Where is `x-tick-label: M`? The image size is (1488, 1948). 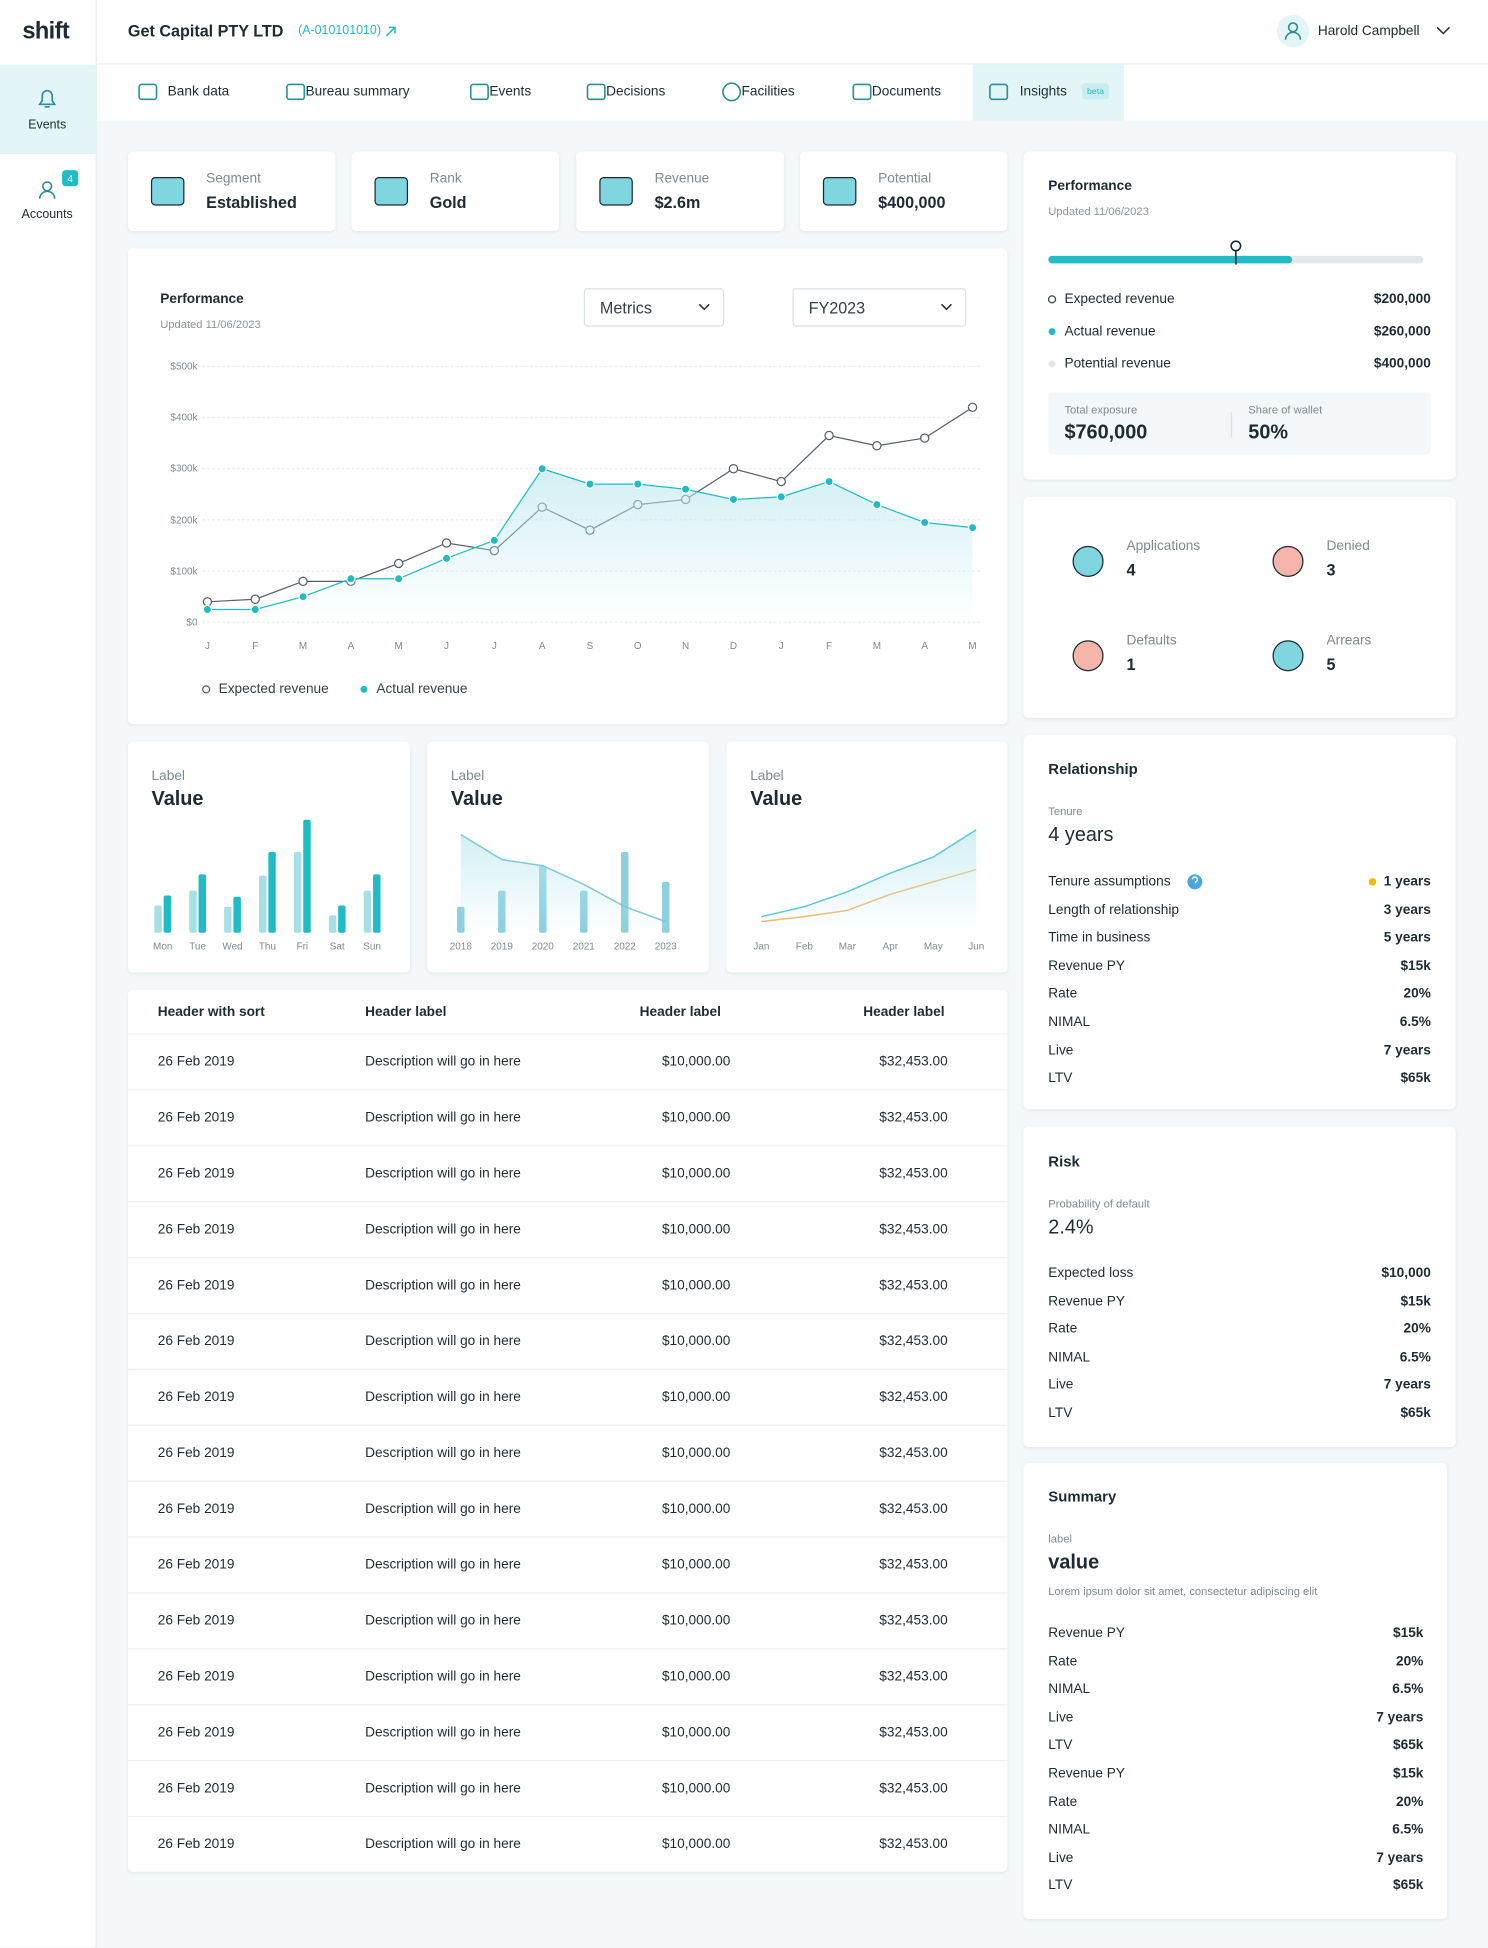
x-tick-label: M is located at coordinates (303, 646).